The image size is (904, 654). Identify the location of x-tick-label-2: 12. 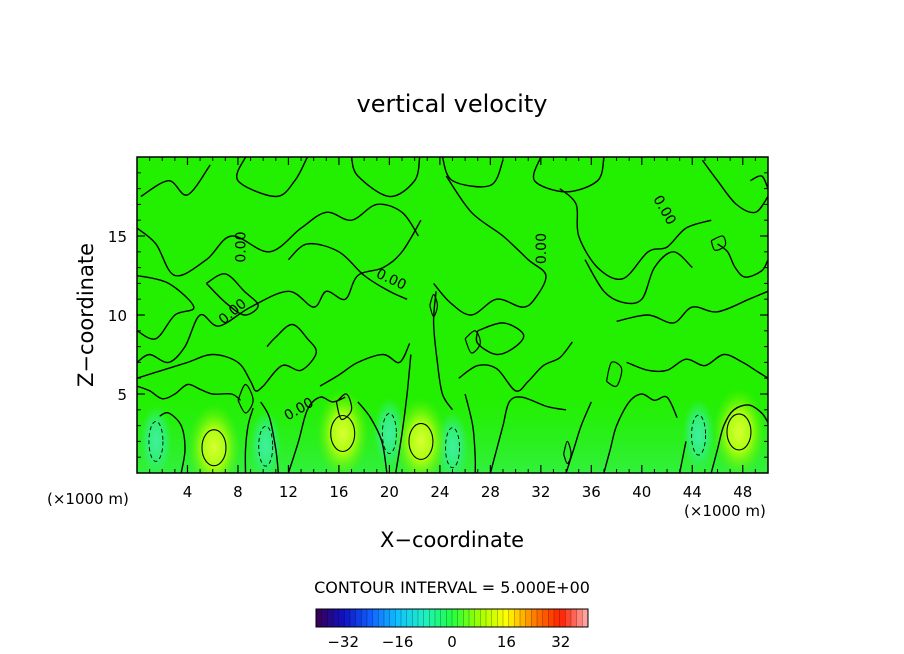
(288, 492).